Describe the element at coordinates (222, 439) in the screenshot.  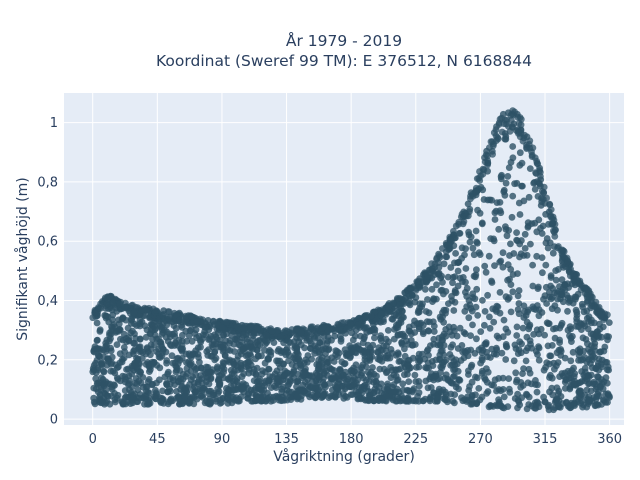
I see `x-tick-label: 90` at that location.